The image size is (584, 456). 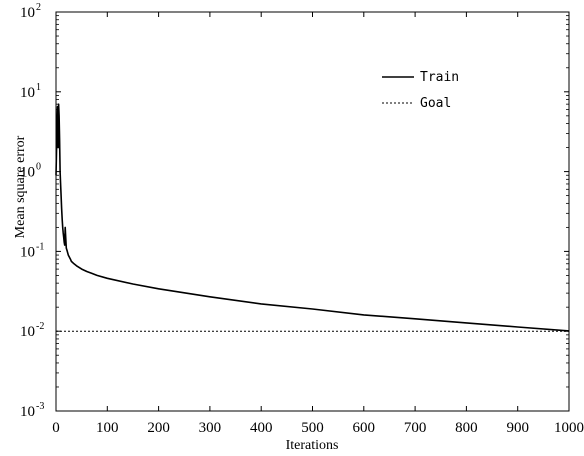 What do you see at coordinates (107, 428) in the screenshot?
I see `x-tick-label: 100` at bounding box center [107, 428].